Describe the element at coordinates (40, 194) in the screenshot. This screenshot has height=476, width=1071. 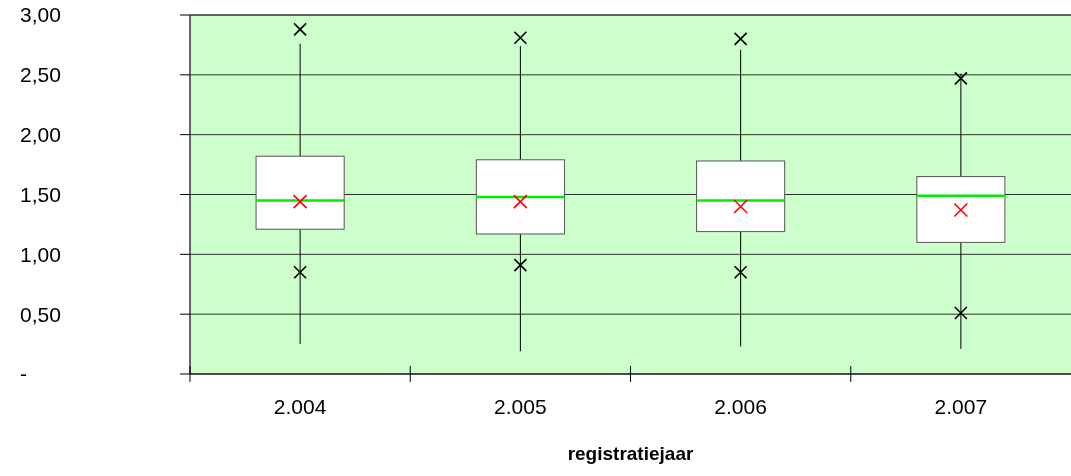
I see `y-tick-label: 1,50` at that location.